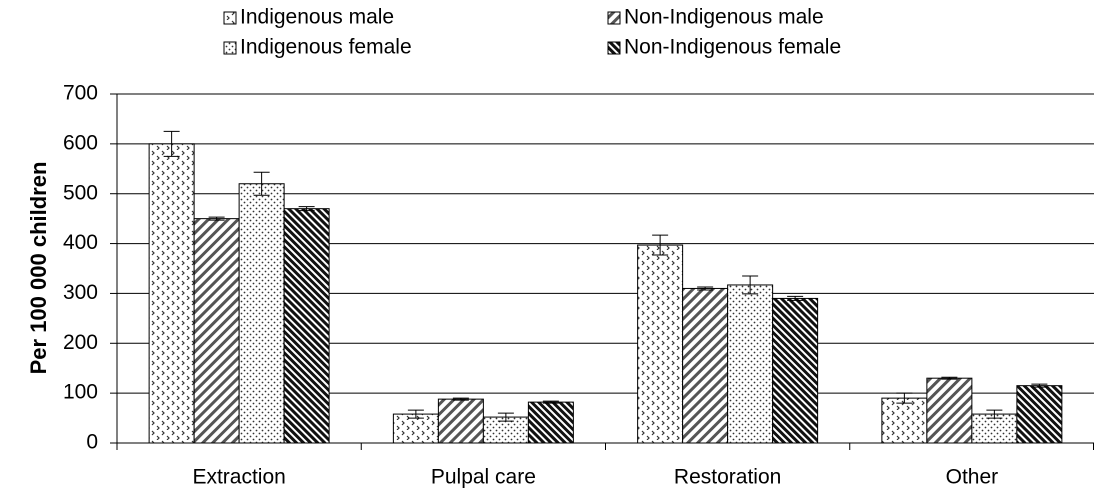  What do you see at coordinates (483, 477) in the screenshot?
I see `x-tick-label: Pulpal care` at bounding box center [483, 477].